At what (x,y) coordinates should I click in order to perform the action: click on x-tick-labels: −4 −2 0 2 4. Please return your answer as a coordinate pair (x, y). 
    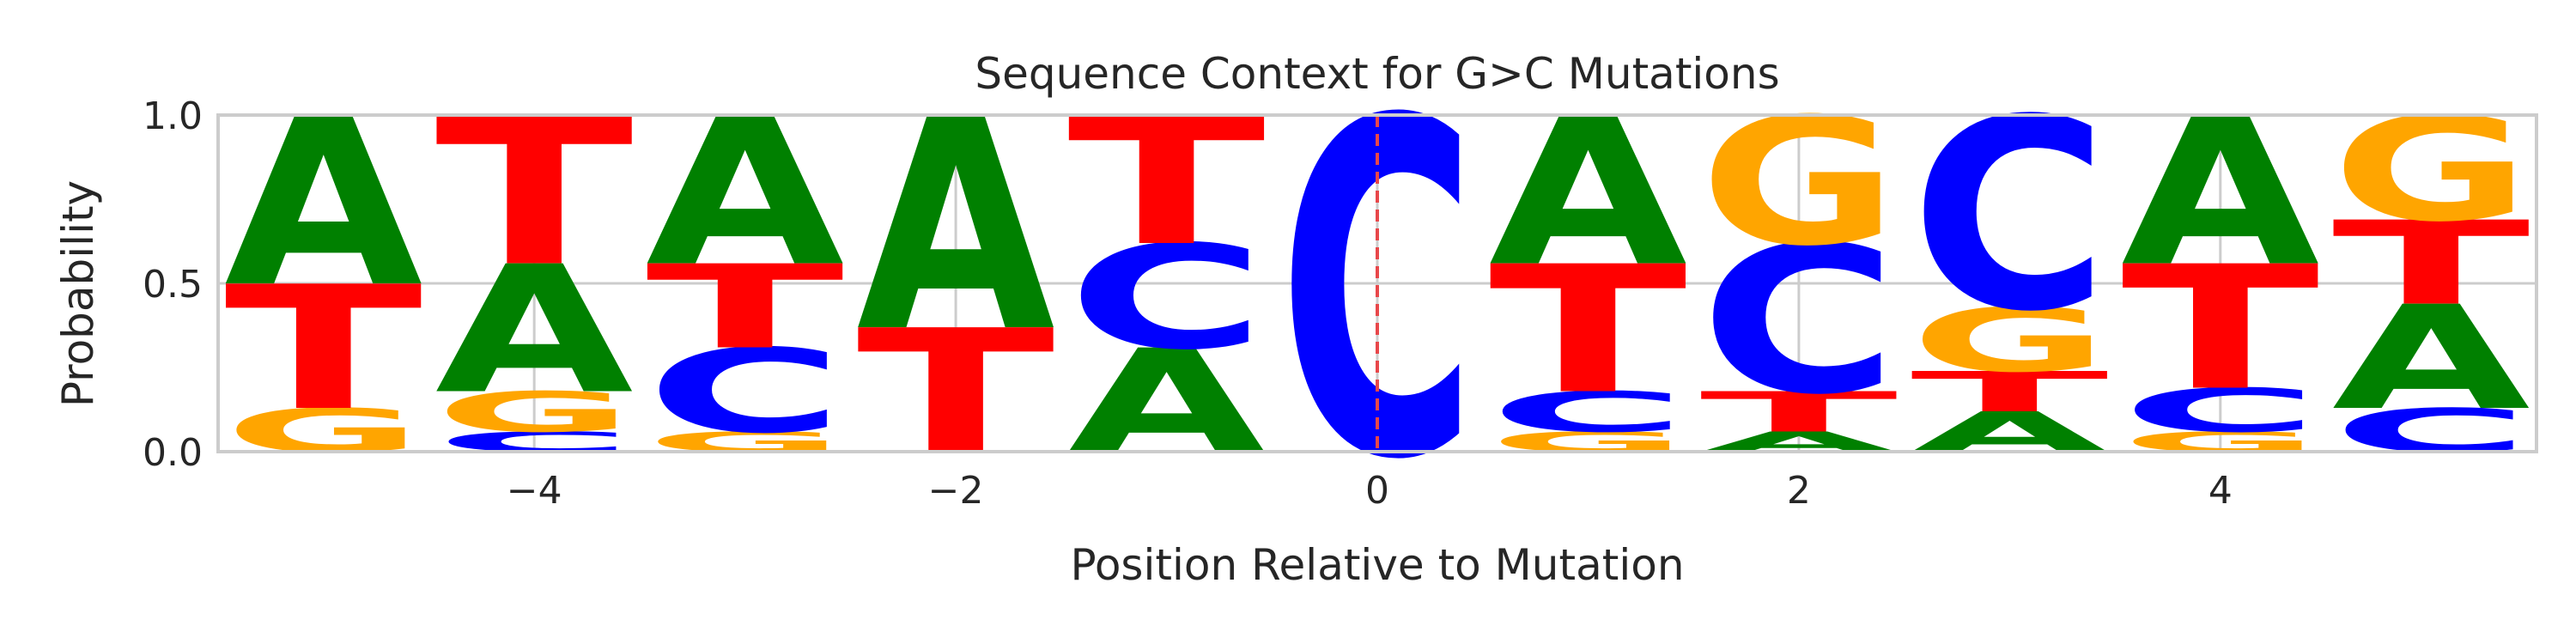
    Looking at the image, I should click on (1370, 491).